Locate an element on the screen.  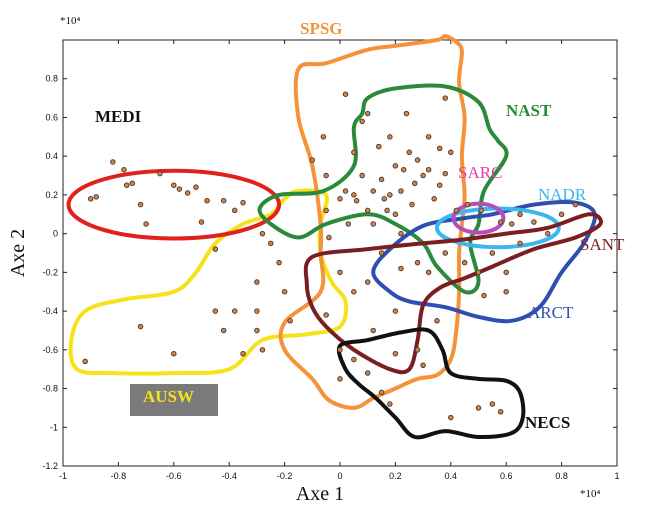
region-sarc-outline is located at coordinates (478, 218).